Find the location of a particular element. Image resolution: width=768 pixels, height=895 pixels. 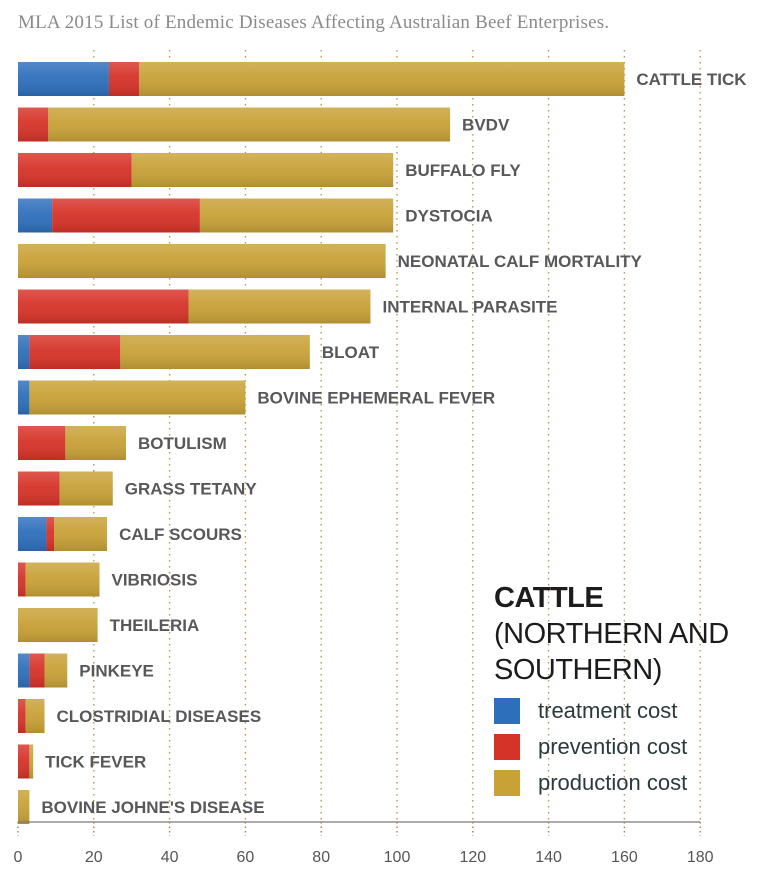

legend-label-treatment: treatment cost is located at coordinates (608, 710).